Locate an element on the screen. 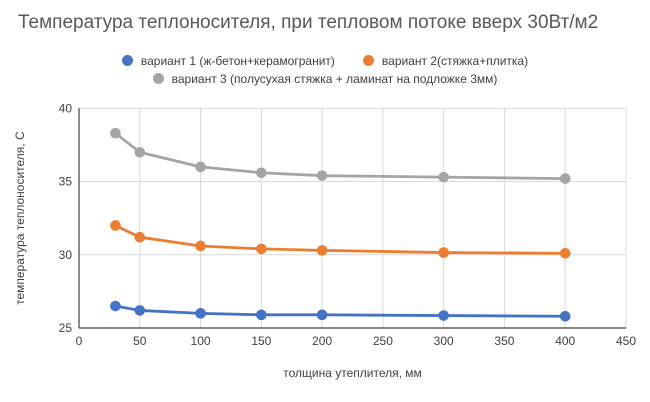 This screenshot has width=650, height=402. y-tick-label: 30 is located at coordinates (66, 255).